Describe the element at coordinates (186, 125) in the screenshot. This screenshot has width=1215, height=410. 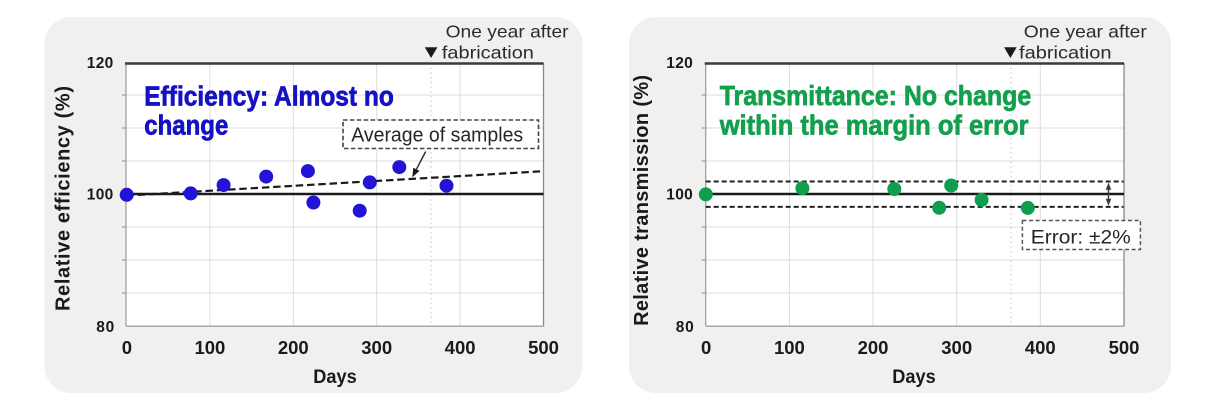
I see `svg-text: change` at that location.